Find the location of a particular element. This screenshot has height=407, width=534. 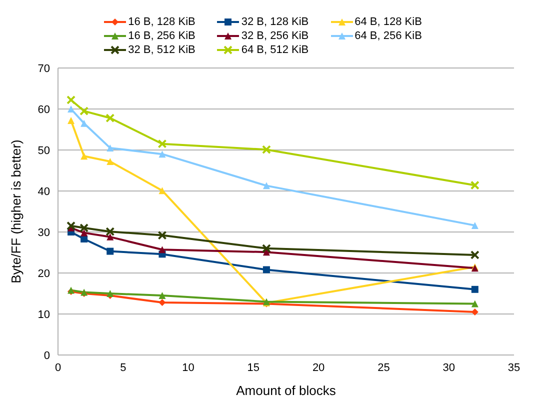

x-tick-label: 5 is located at coordinates (123, 368).